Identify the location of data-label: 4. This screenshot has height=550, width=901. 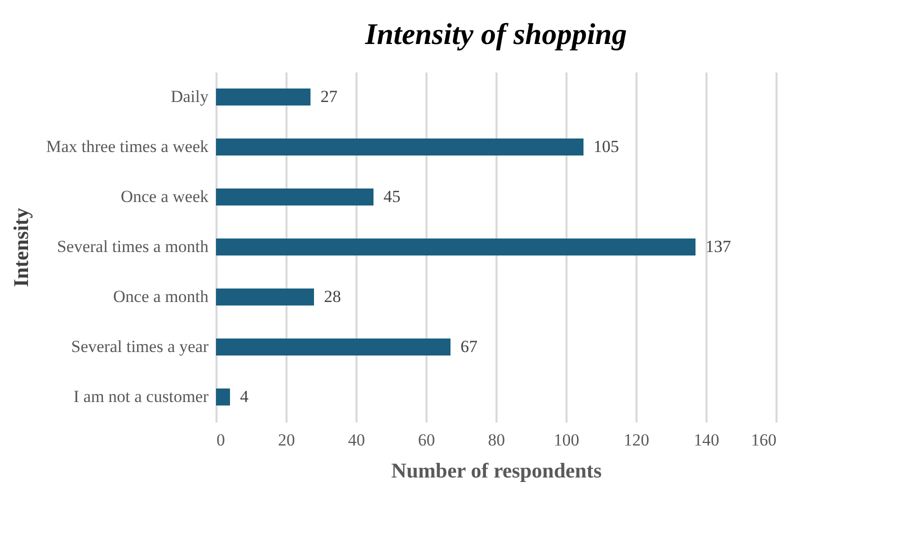
(244, 396).